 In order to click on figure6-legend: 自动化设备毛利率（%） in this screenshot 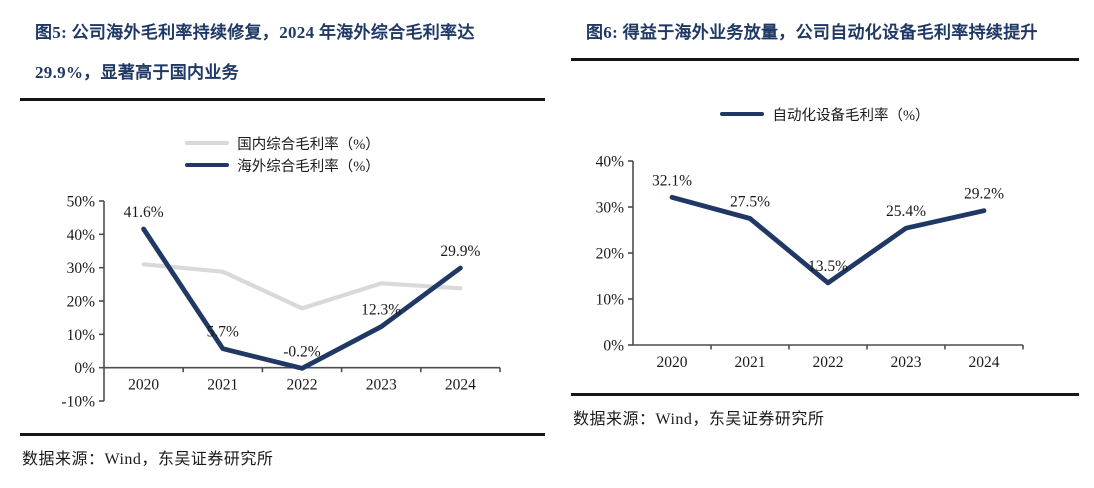, I will do `click(825, 114)`.